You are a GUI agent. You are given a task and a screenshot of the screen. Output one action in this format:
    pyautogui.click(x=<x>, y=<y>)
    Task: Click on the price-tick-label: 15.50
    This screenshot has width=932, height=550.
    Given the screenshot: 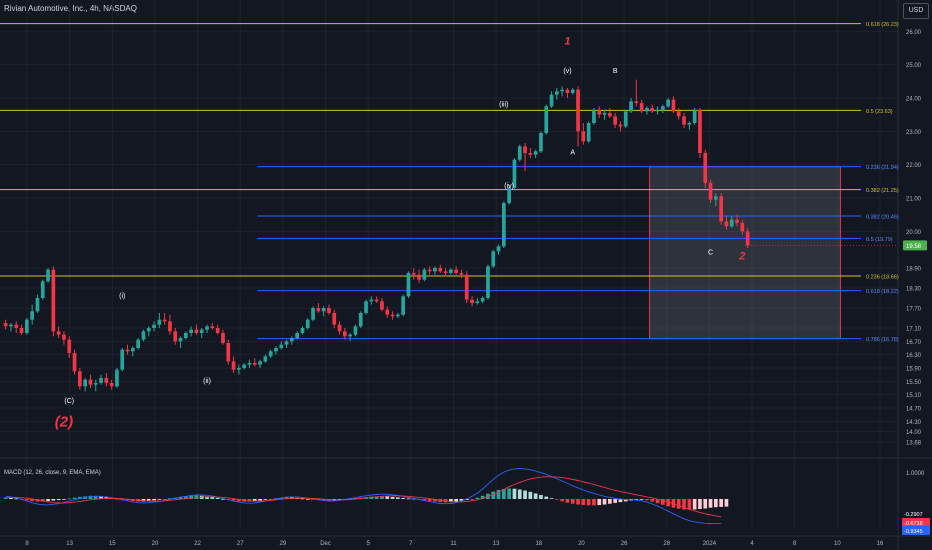 What is the action you would take?
    pyautogui.click(x=914, y=383)
    